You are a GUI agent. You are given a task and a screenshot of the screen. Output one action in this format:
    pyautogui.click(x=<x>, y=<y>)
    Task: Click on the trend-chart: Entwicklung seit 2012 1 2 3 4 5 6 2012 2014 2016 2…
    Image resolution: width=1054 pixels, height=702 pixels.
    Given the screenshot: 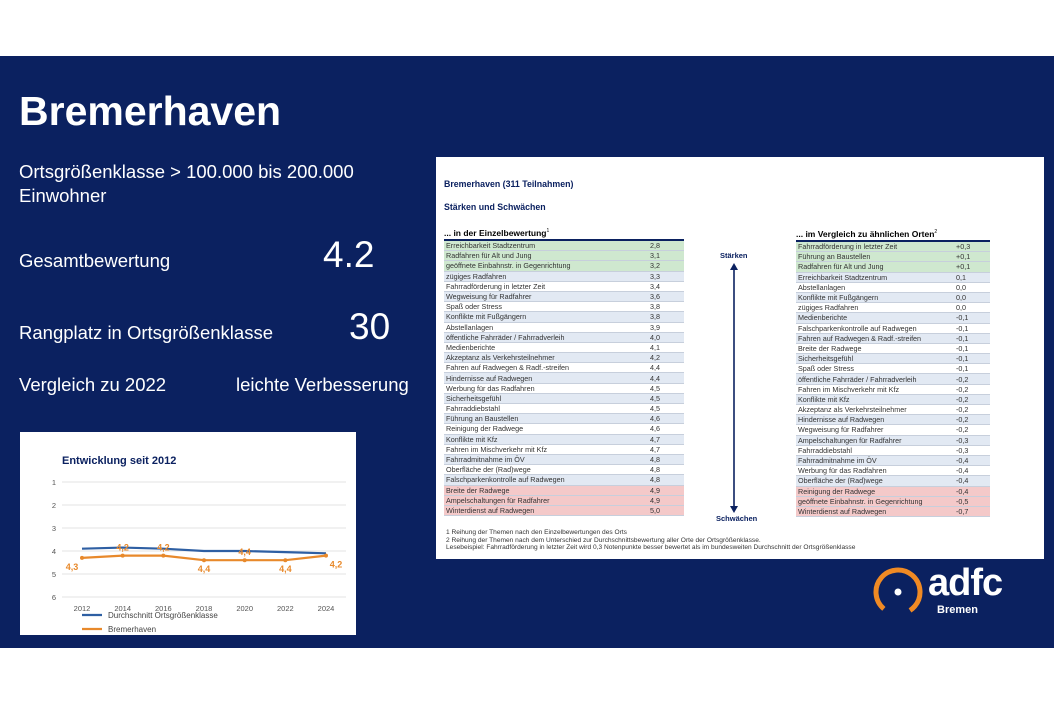 What is the action you would take?
    pyautogui.click(x=188, y=533)
    